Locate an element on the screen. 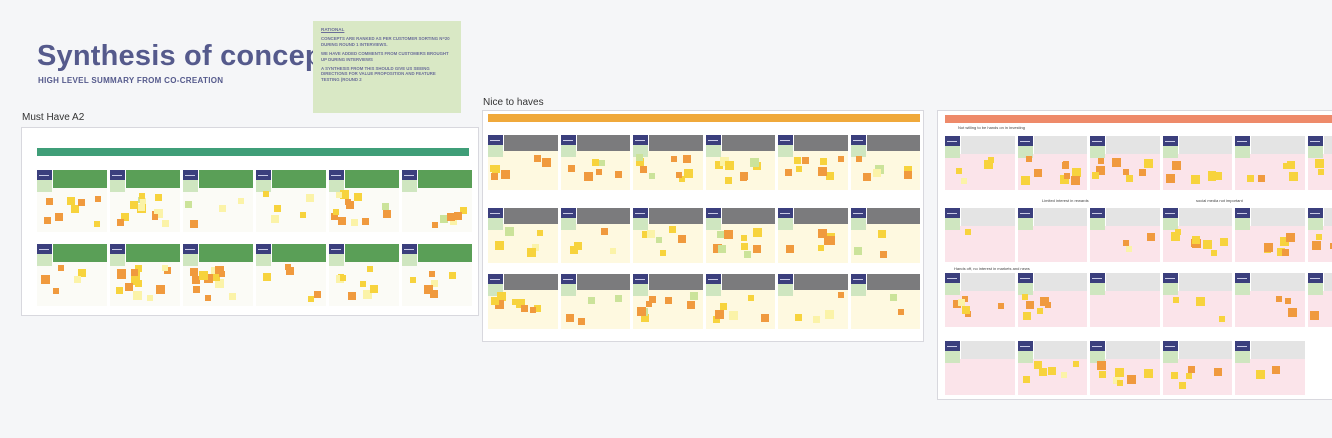 The image size is (1332, 438). third-board-banner is located at coordinates (1138, 119).